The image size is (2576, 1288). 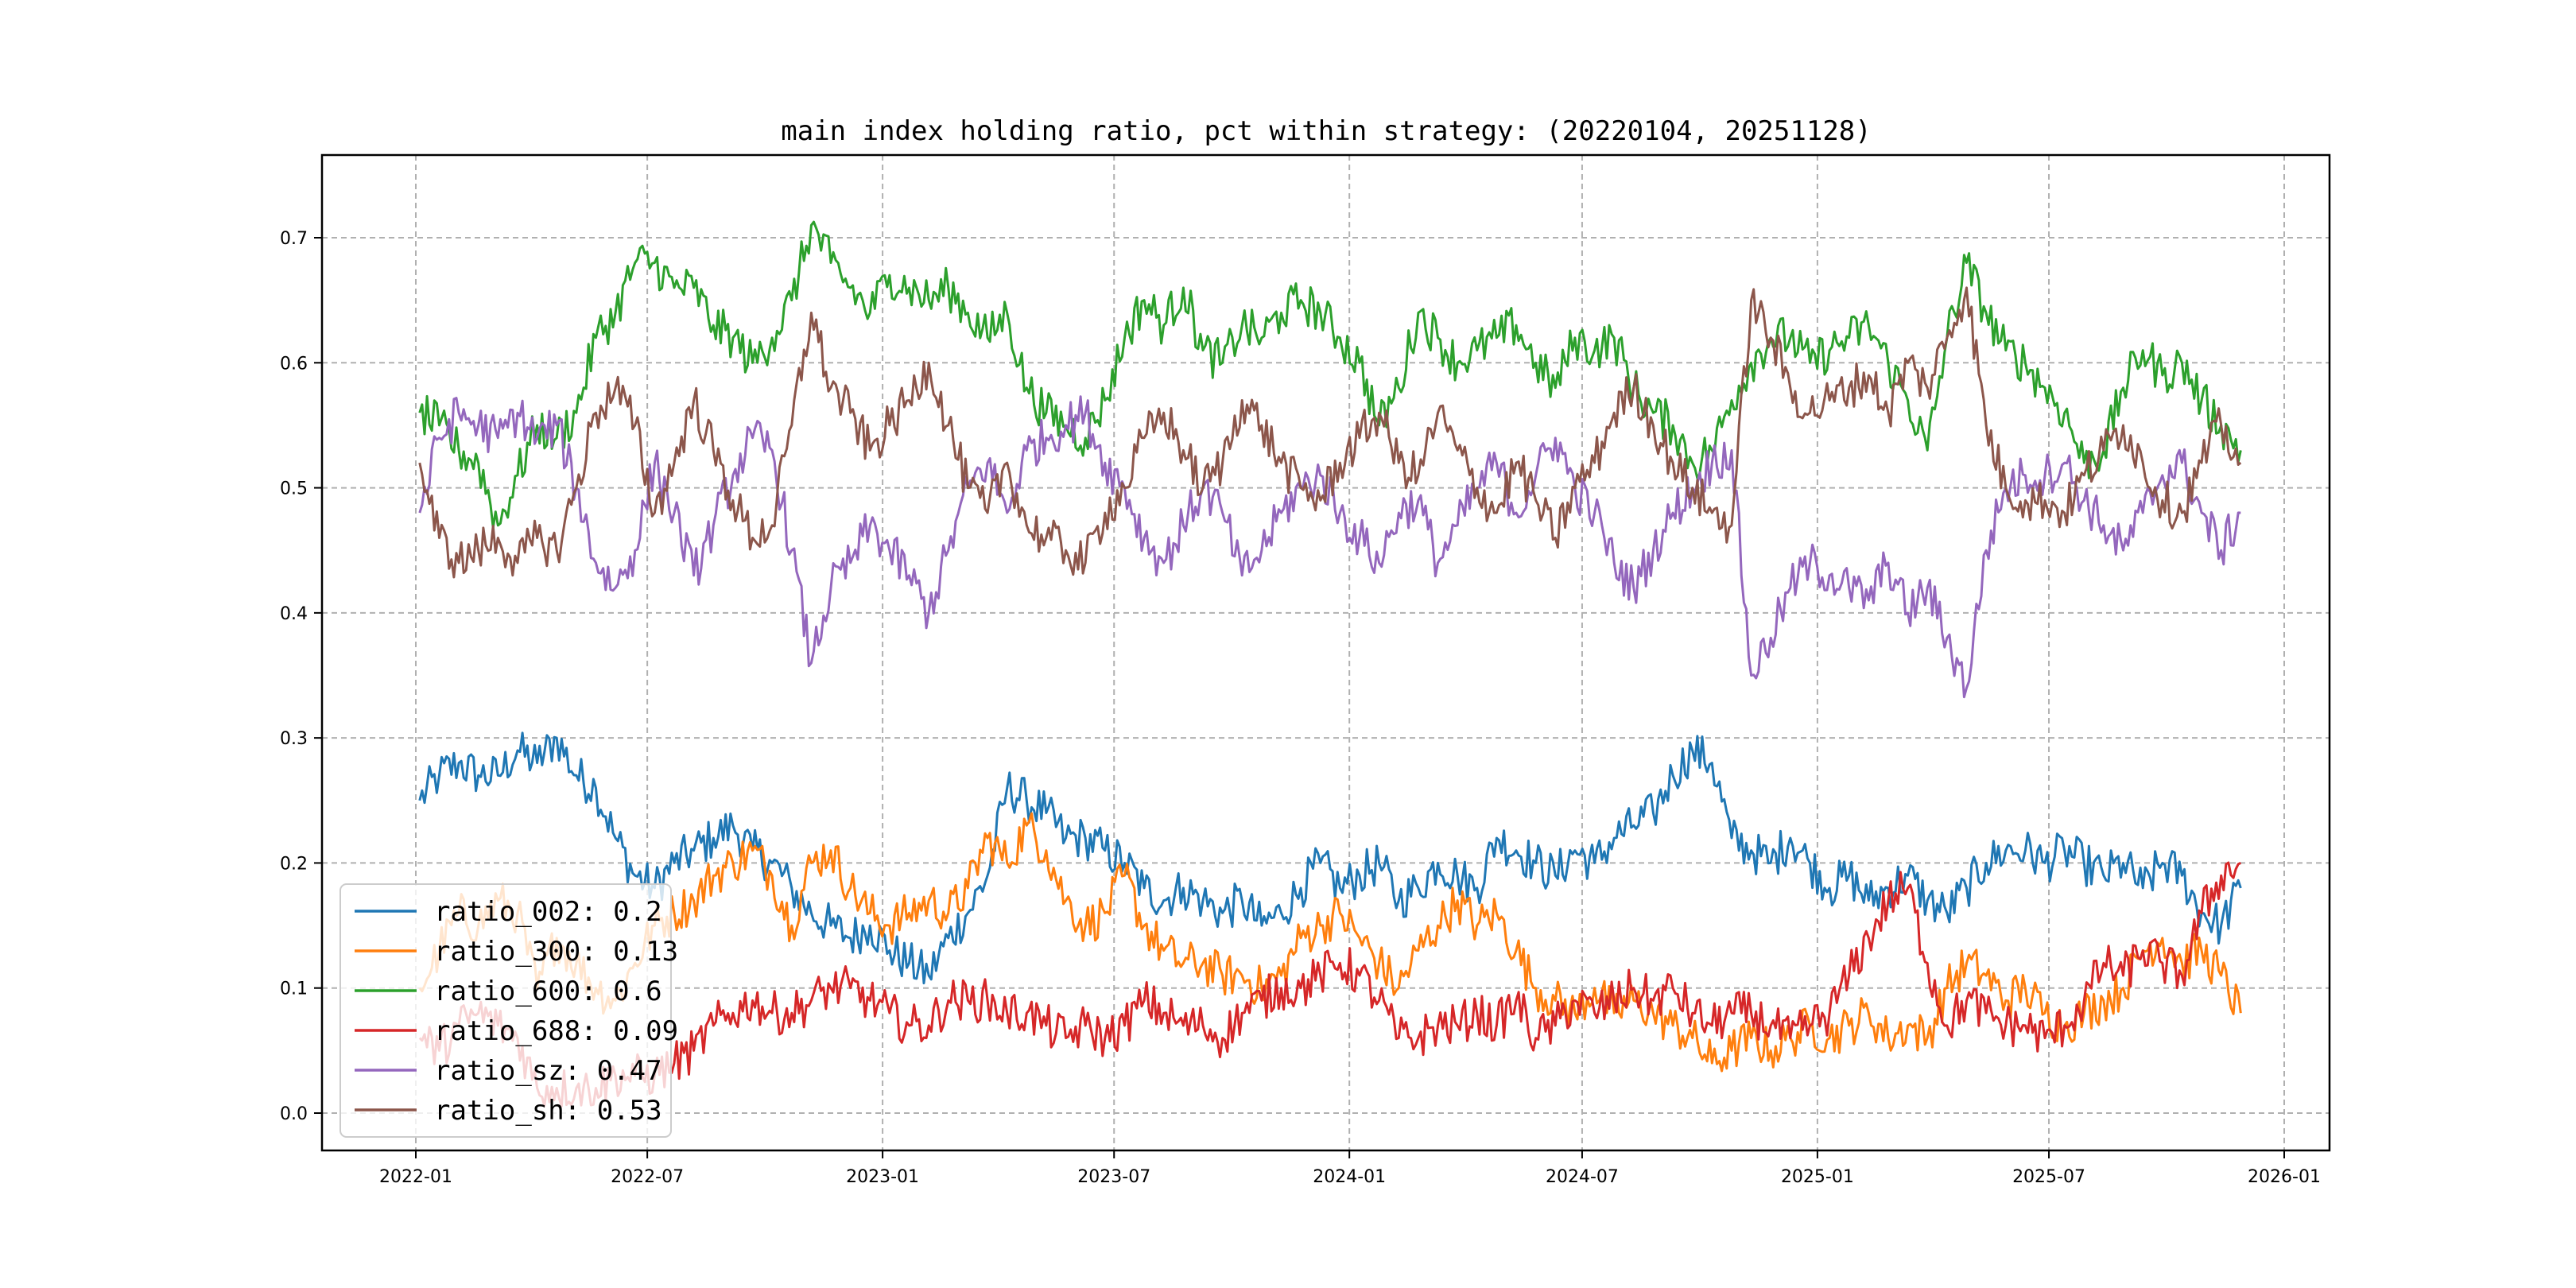 What do you see at coordinates (548, 1071) in the screenshot?
I see `legend-label-ratio_sz: ratio_sz: 0.47` at bounding box center [548, 1071].